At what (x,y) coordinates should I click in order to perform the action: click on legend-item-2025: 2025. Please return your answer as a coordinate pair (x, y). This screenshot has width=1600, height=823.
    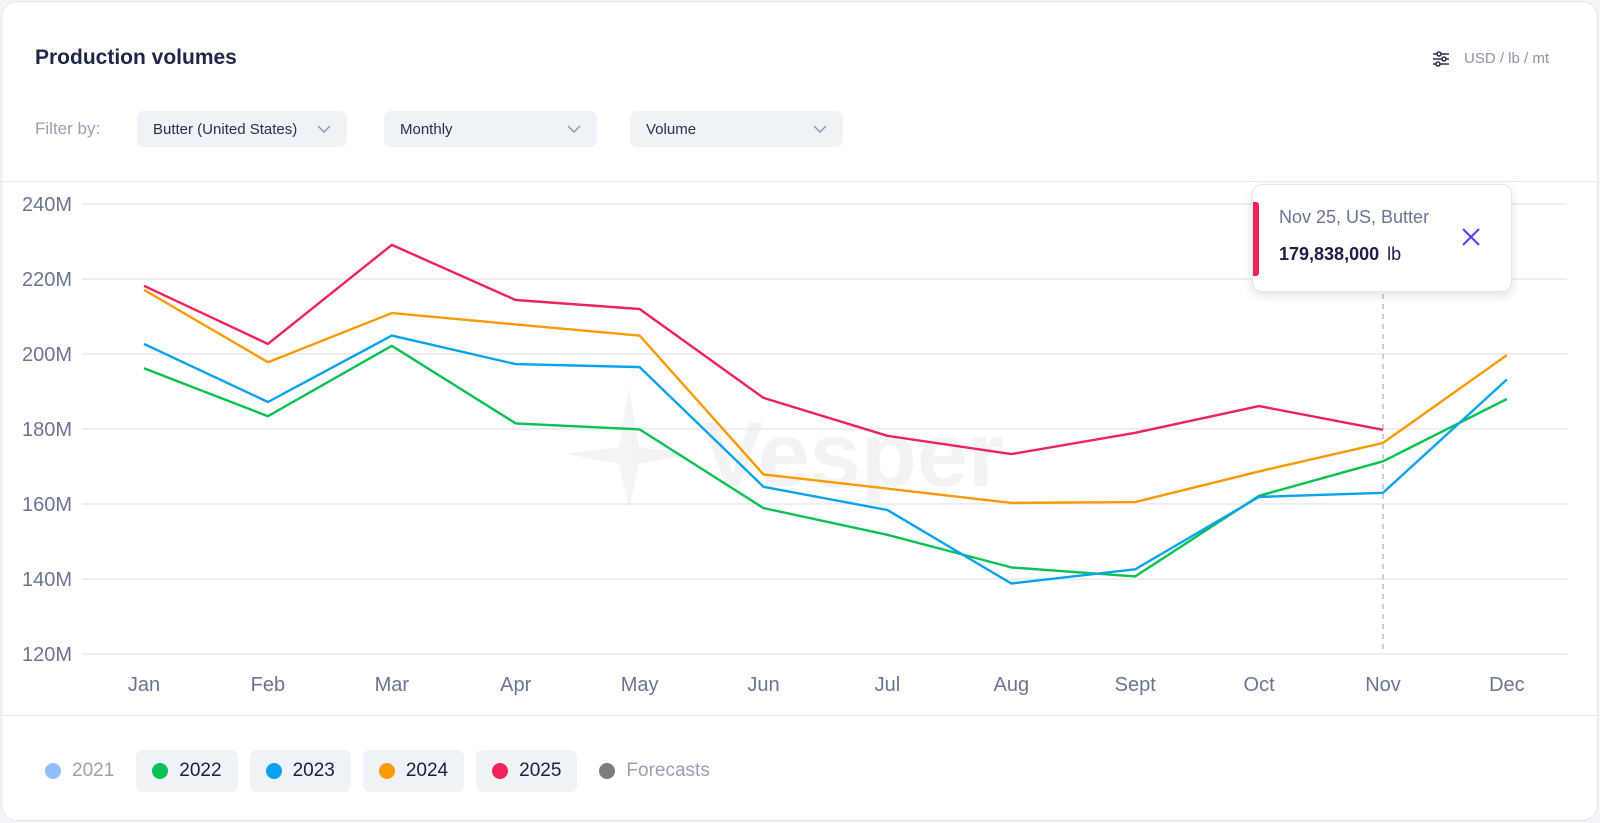
    Looking at the image, I should click on (527, 771).